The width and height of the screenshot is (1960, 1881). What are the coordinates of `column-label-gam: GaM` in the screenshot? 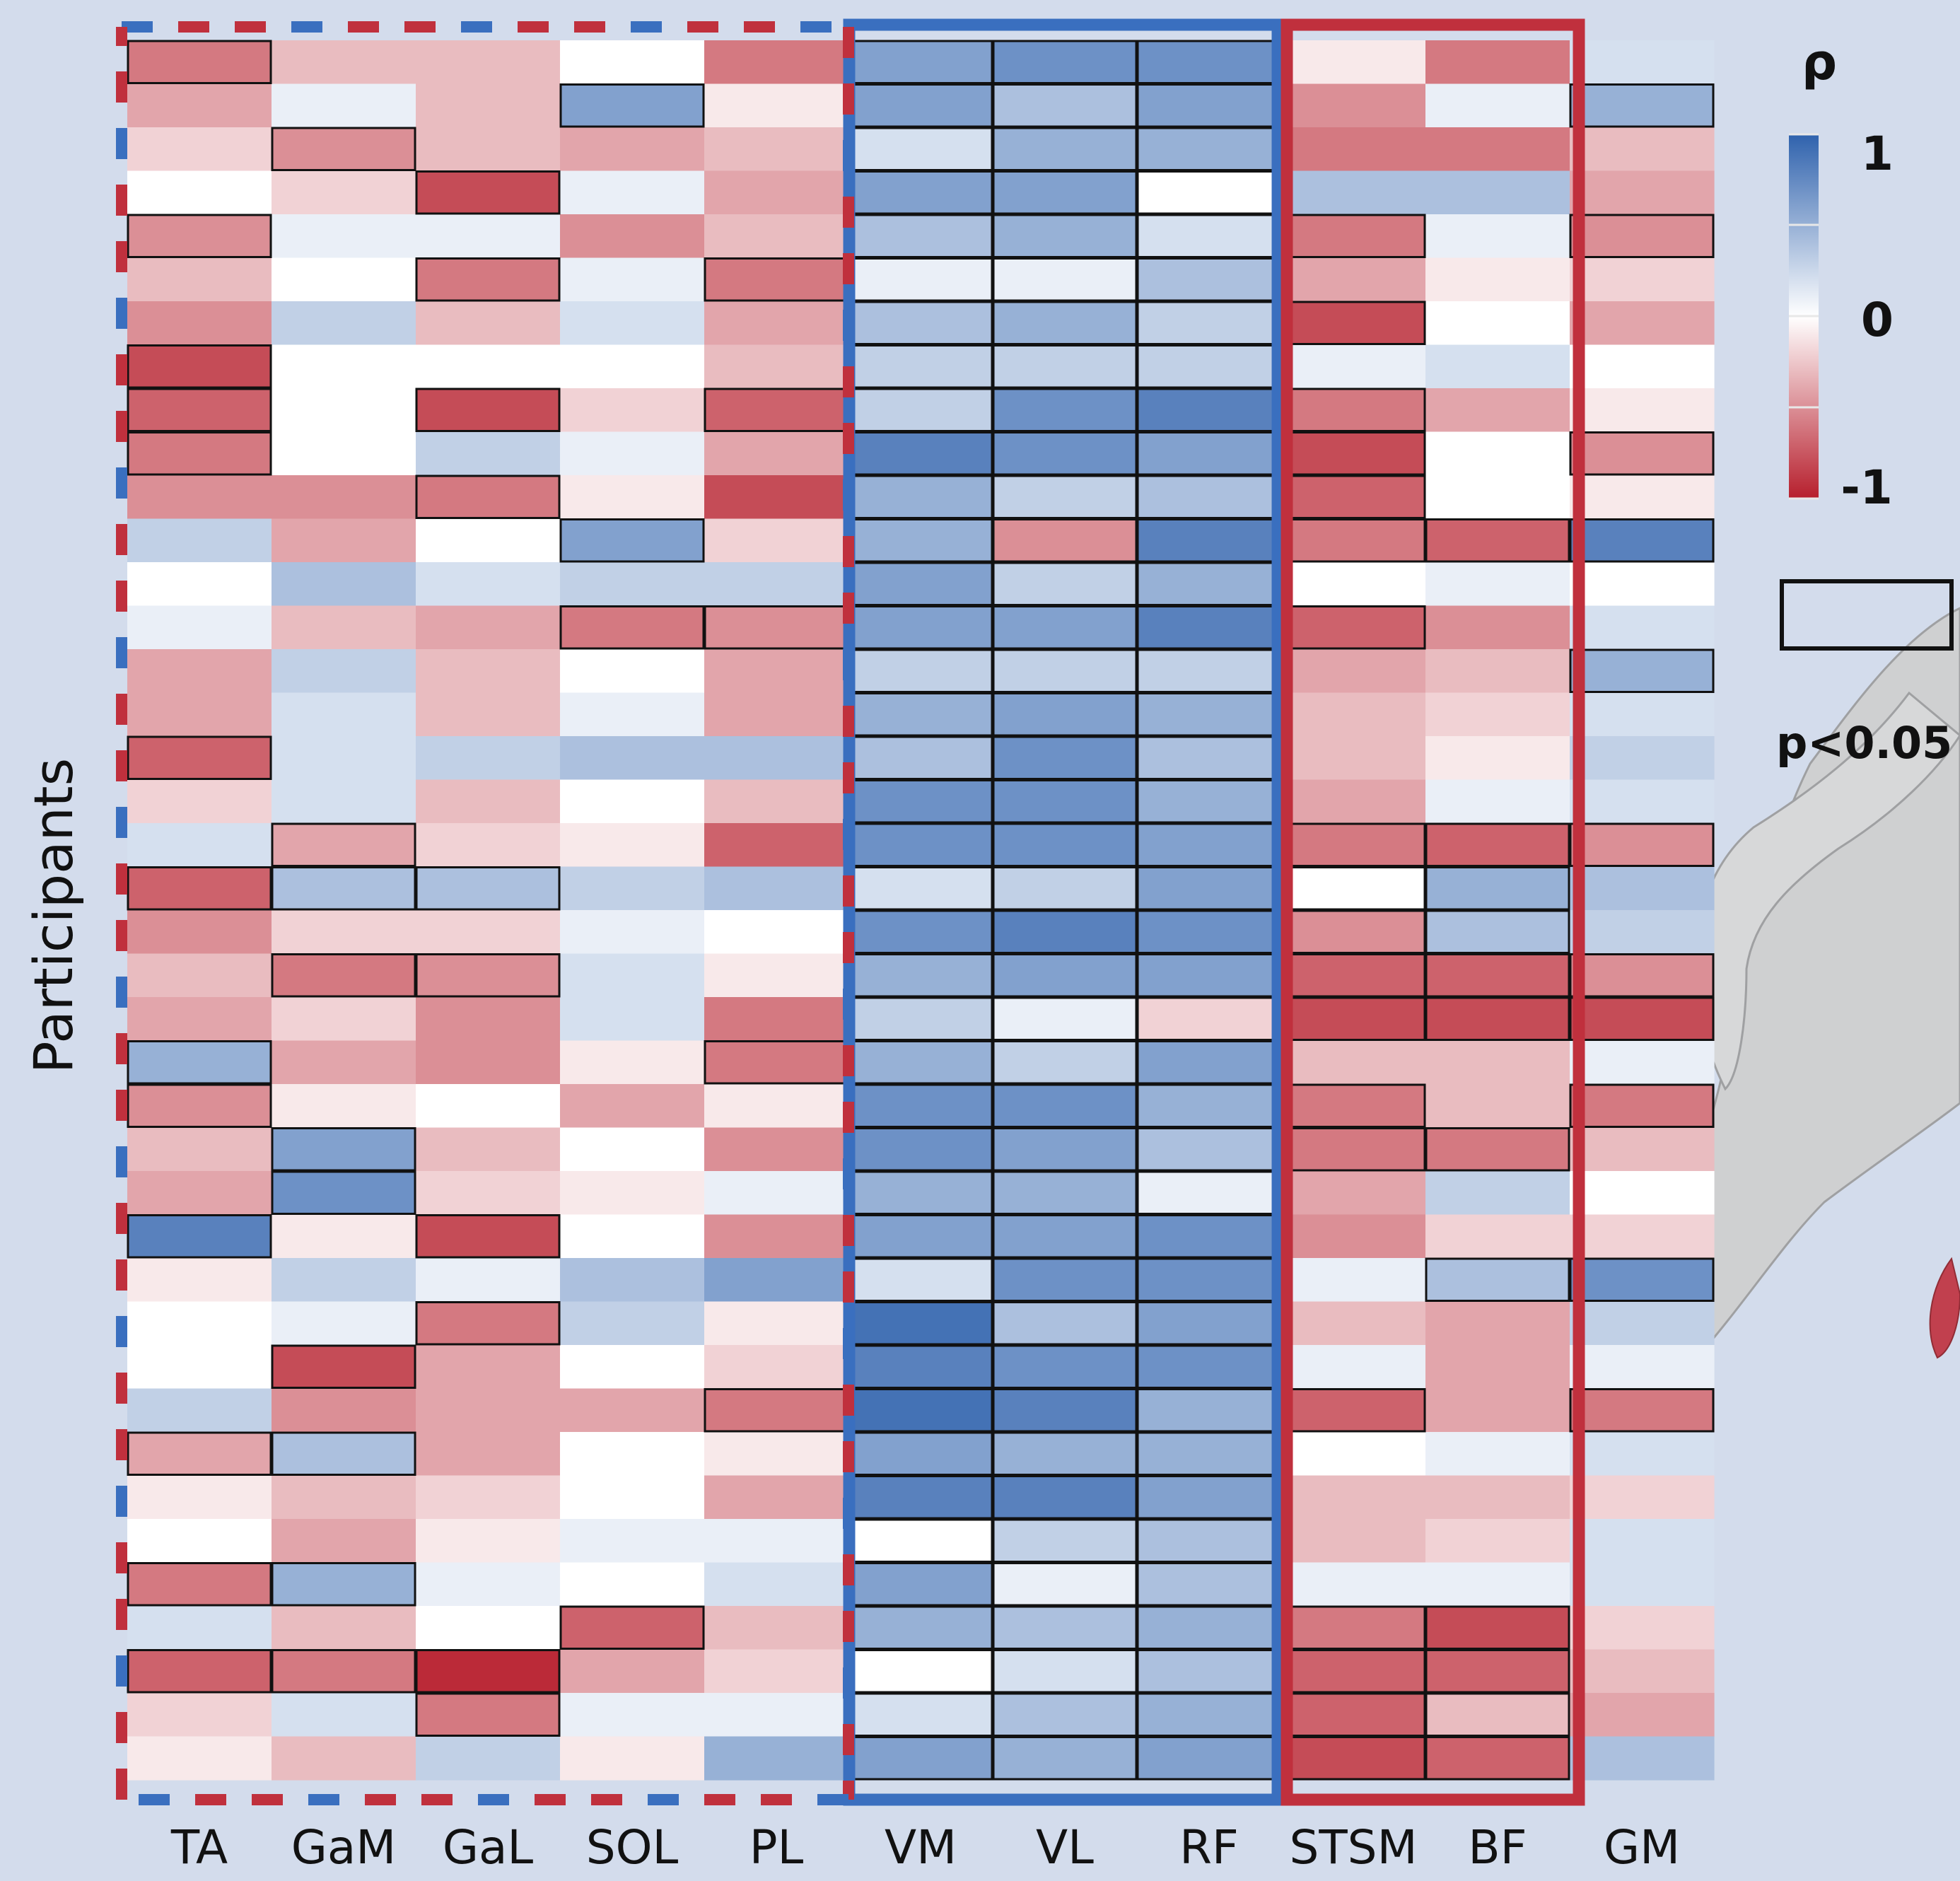 It's located at (344, 1848).